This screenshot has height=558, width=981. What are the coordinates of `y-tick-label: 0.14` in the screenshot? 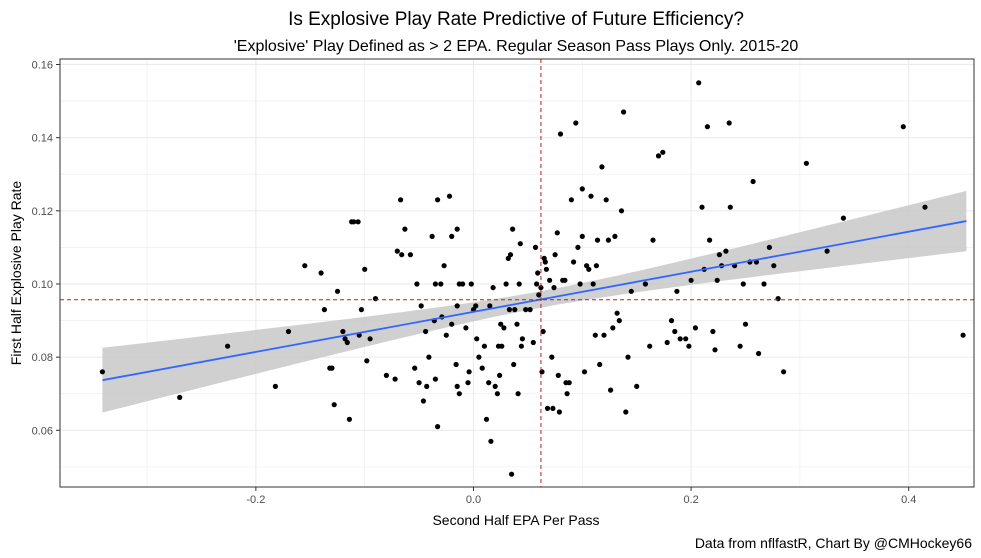 It's located at (42, 139).